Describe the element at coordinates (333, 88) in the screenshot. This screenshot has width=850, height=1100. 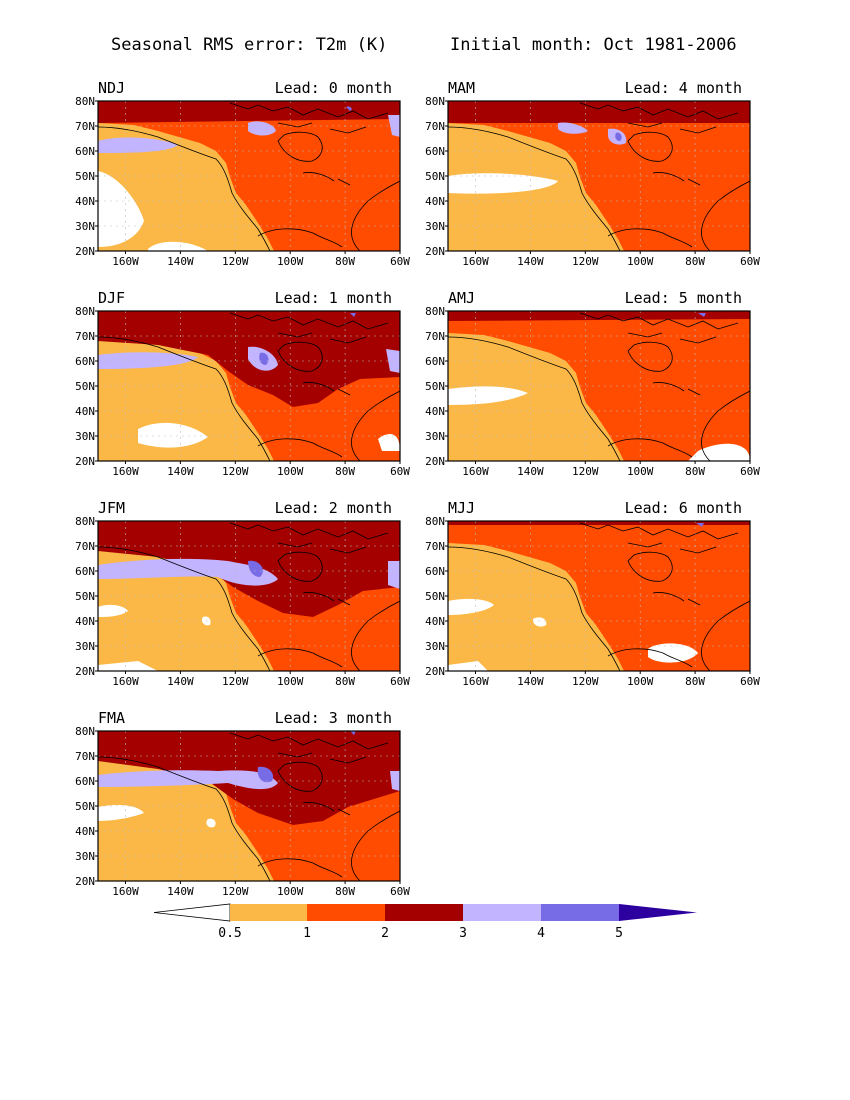
I see `lead-label: Lead: 0 month` at that location.